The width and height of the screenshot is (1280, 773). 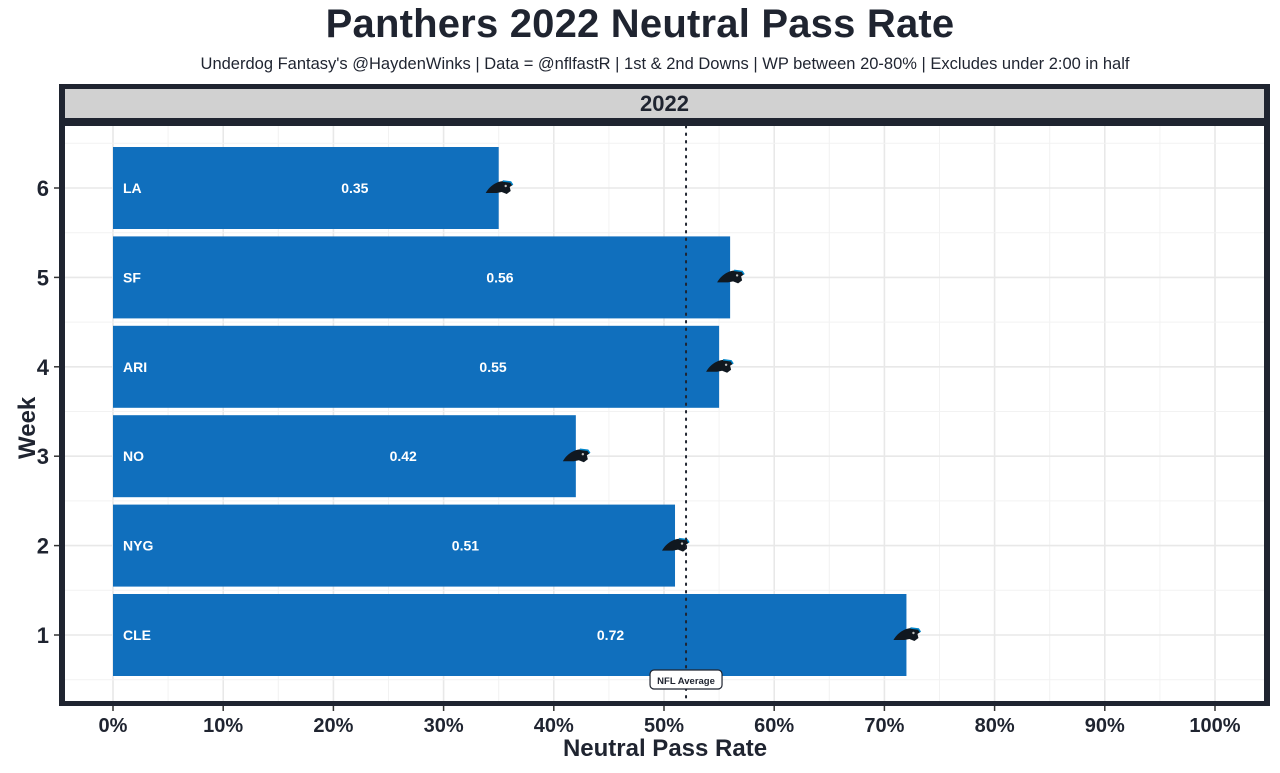 What do you see at coordinates (137, 635) in the screenshot?
I see `bar-opponent-label: CLE` at bounding box center [137, 635].